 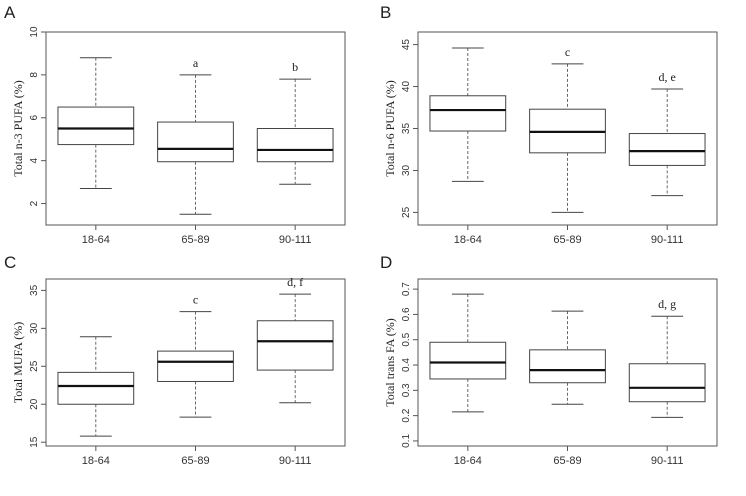 What do you see at coordinates (295, 282) in the screenshot?
I see `significance-label: d, f` at bounding box center [295, 282].